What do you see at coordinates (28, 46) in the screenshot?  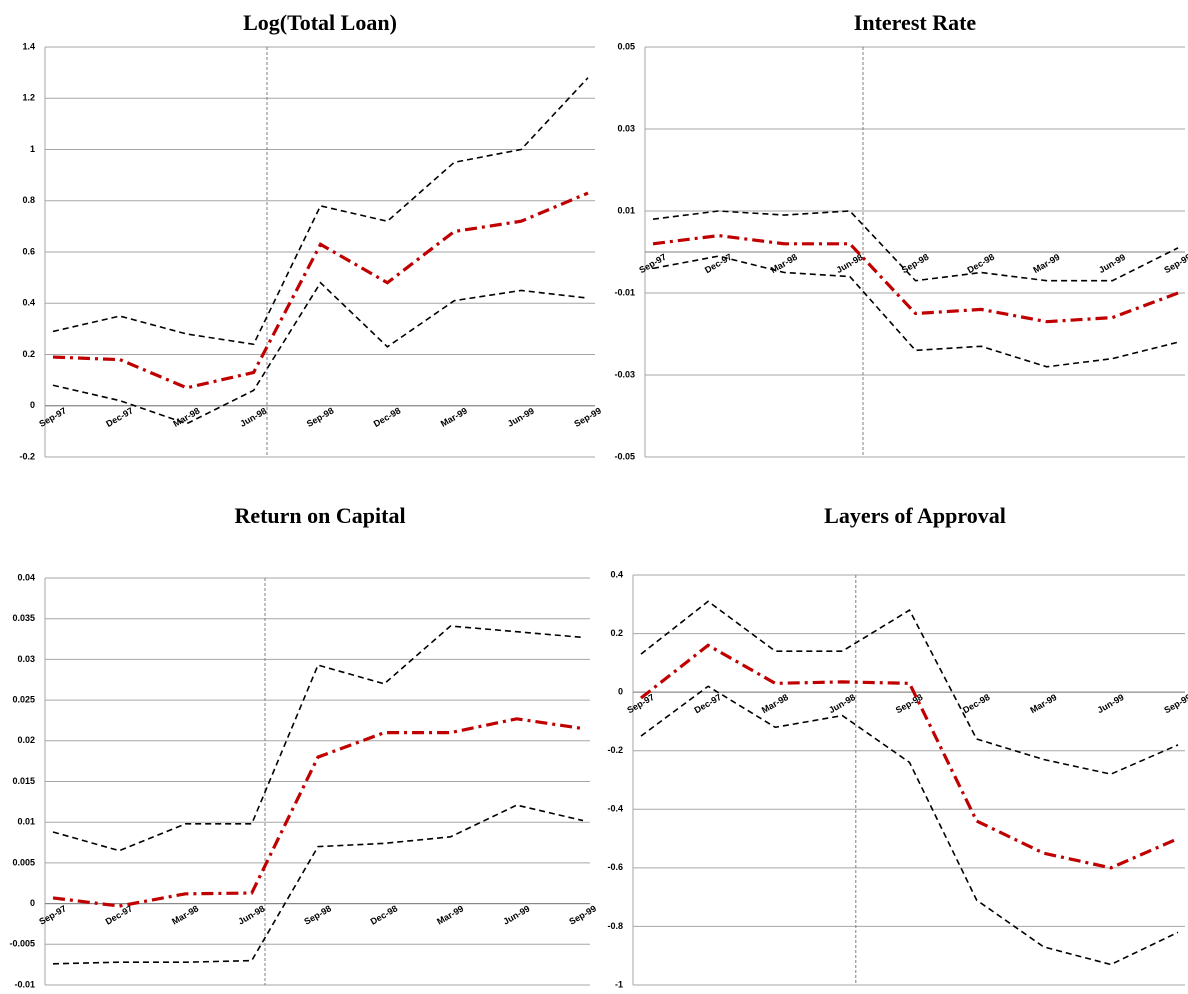 I see `y-tick-label: 1.4` at bounding box center [28, 46].